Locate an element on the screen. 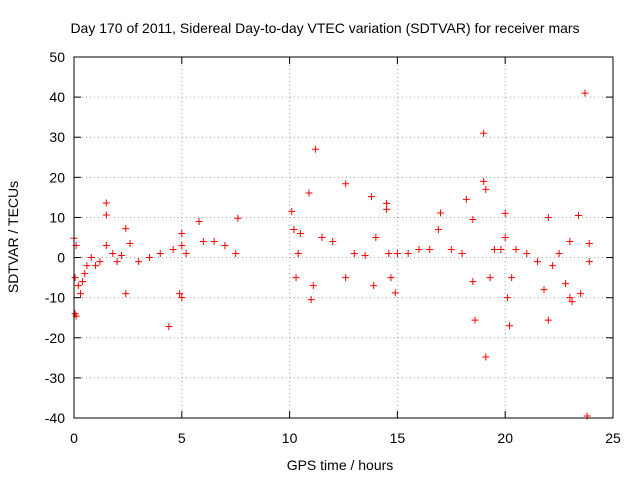  x-tick-label: 20 is located at coordinates (505, 438).